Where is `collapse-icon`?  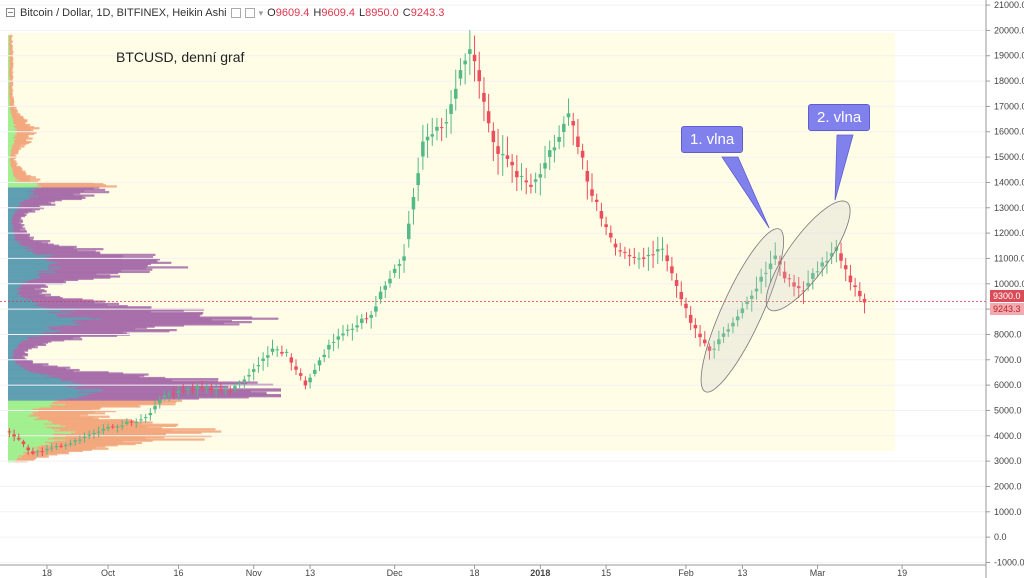
collapse-icon is located at coordinates (10, 12).